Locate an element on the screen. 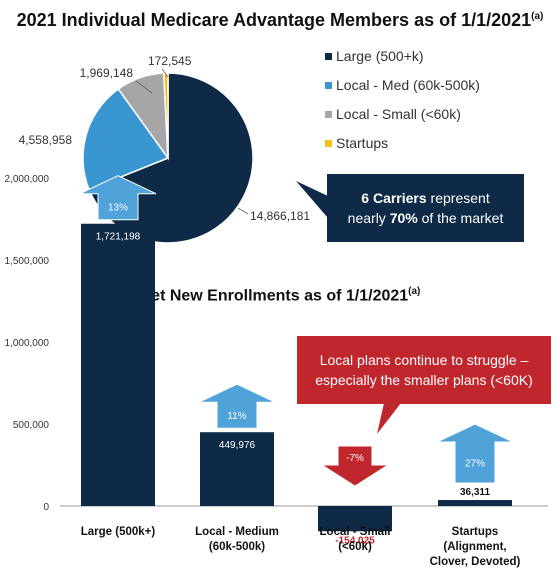  legend-item-0: Large (500+k) is located at coordinates (374, 56).